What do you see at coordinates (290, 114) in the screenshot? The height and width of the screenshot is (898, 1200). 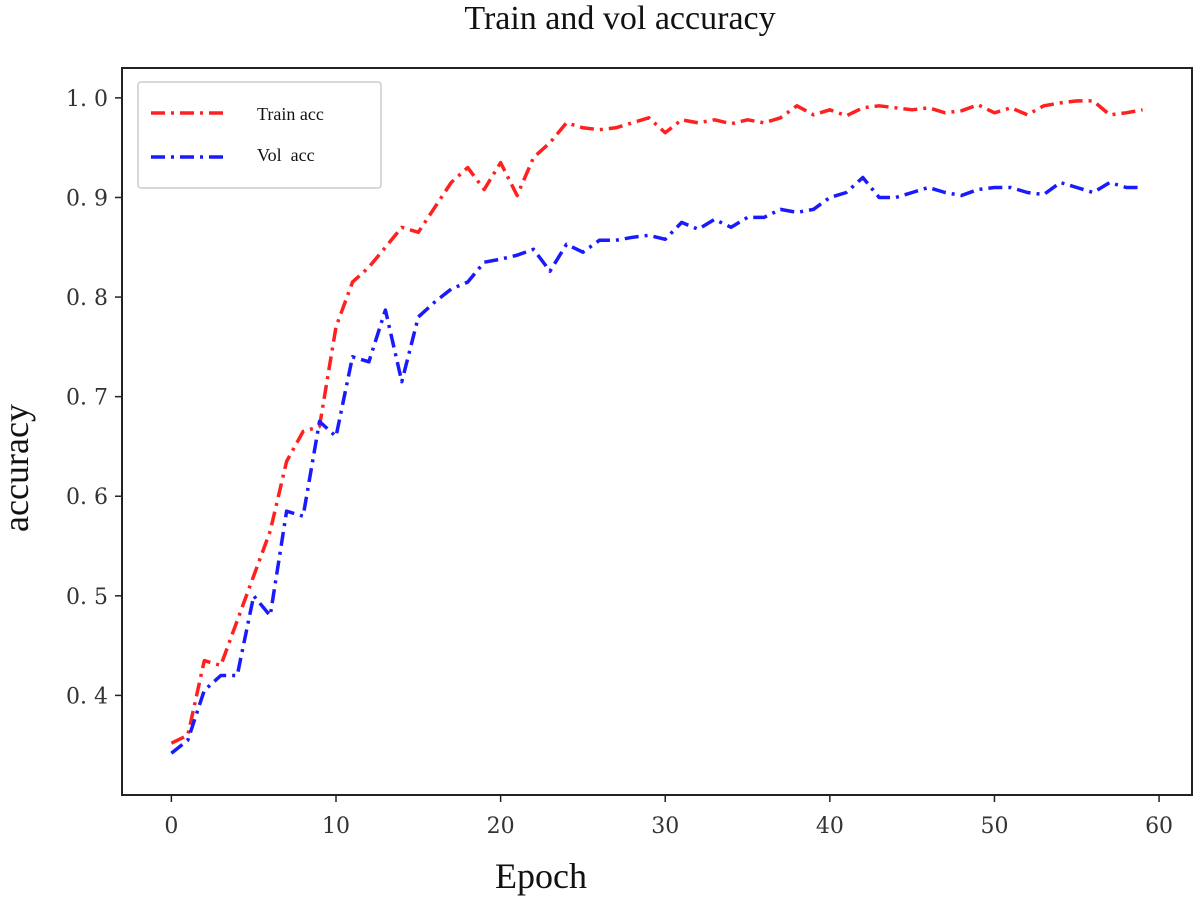 I see `legend-label-train-acc: Train acc` at bounding box center [290, 114].